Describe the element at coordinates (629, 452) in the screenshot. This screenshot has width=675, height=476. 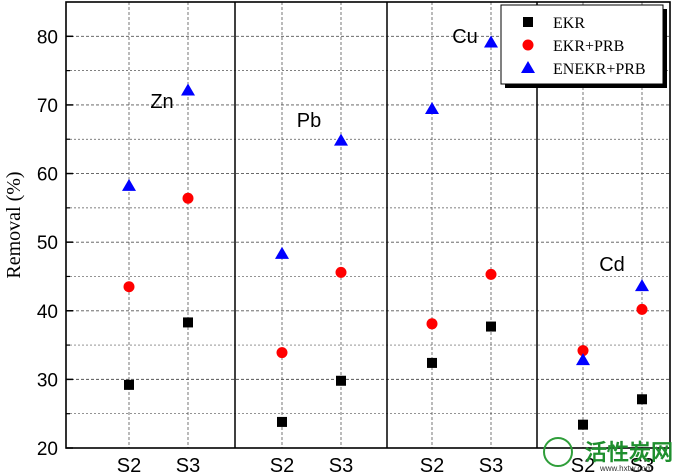
I see `watermark-title: 活性炭网` at that location.